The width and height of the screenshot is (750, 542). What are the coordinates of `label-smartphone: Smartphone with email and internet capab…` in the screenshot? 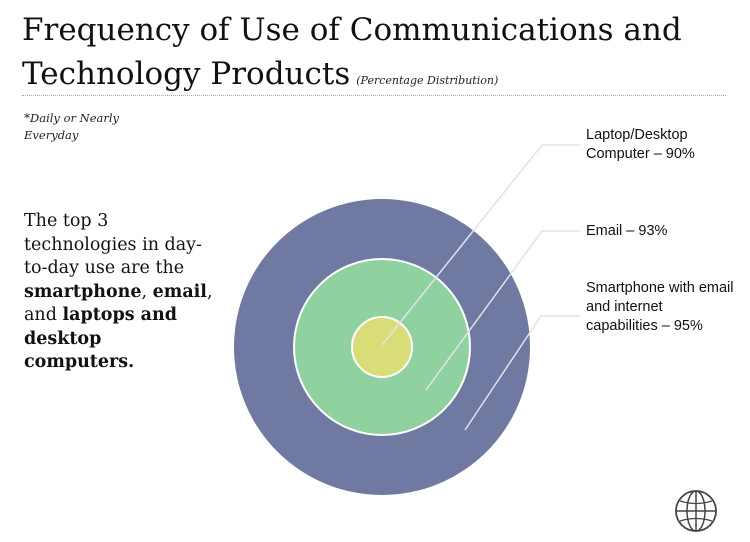 It's located at (660, 307).